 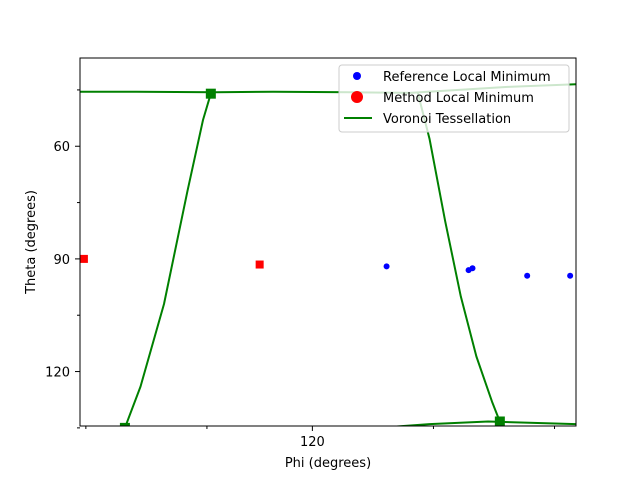 What do you see at coordinates (57, 373) in the screenshot?
I see `y-tick-label: 120` at bounding box center [57, 373].